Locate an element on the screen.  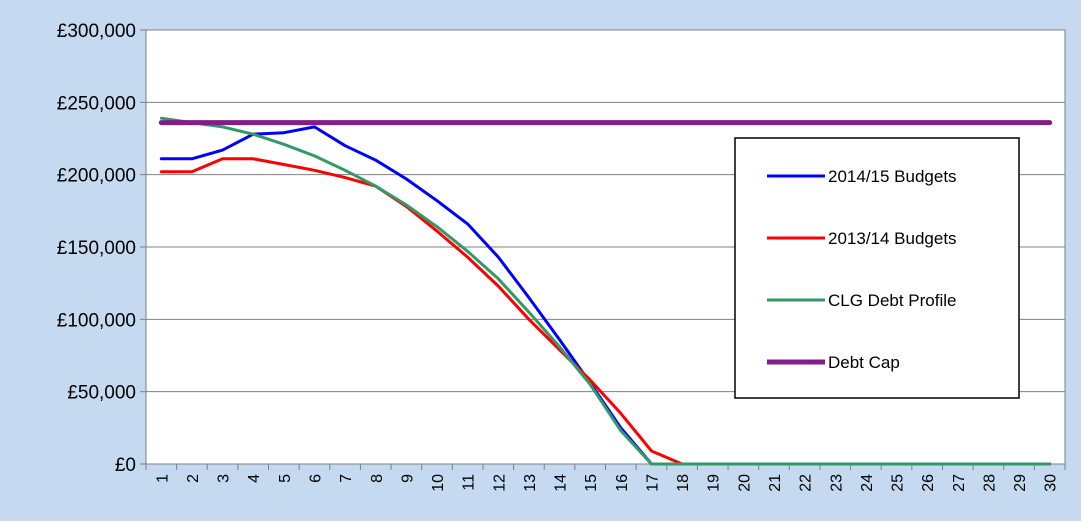
legend-label: CLG Debt Profile is located at coordinates (892, 300).